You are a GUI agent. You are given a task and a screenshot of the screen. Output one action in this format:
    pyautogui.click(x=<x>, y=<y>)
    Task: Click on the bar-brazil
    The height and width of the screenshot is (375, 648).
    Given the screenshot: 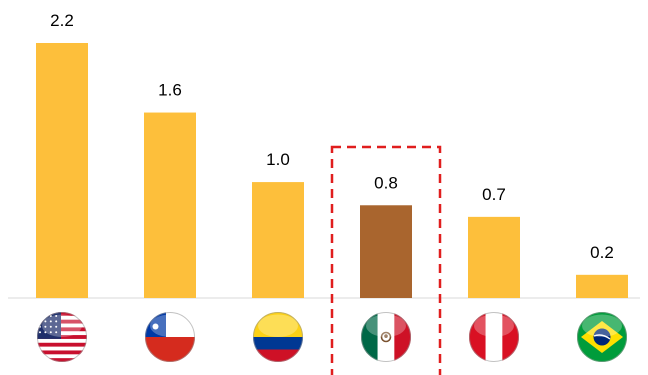 What is the action you would take?
    pyautogui.click(x=602, y=286)
    